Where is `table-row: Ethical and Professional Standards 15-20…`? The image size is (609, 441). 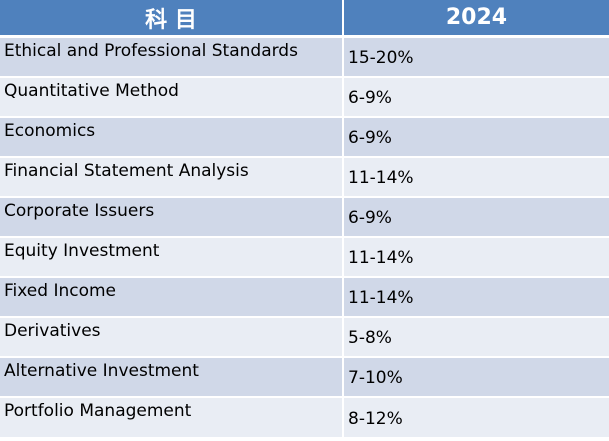
table-row: Ethical and Professional Standards 15-20… is located at coordinates (304, 58).